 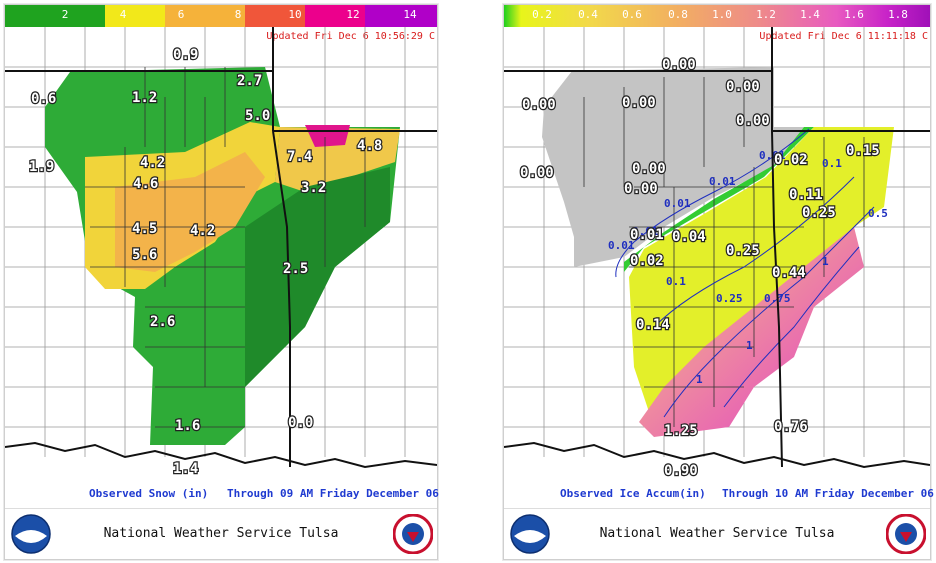 What do you see at coordinates (123, 14) in the screenshot?
I see `legend-tick: 4` at bounding box center [123, 14].